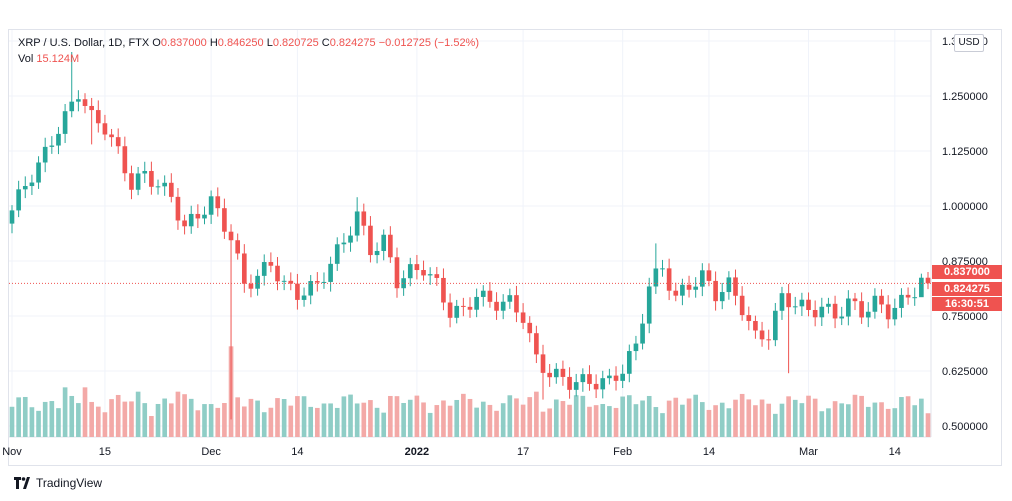  What do you see at coordinates (969, 43) in the screenshot?
I see `currency-button: USD` at bounding box center [969, 43].